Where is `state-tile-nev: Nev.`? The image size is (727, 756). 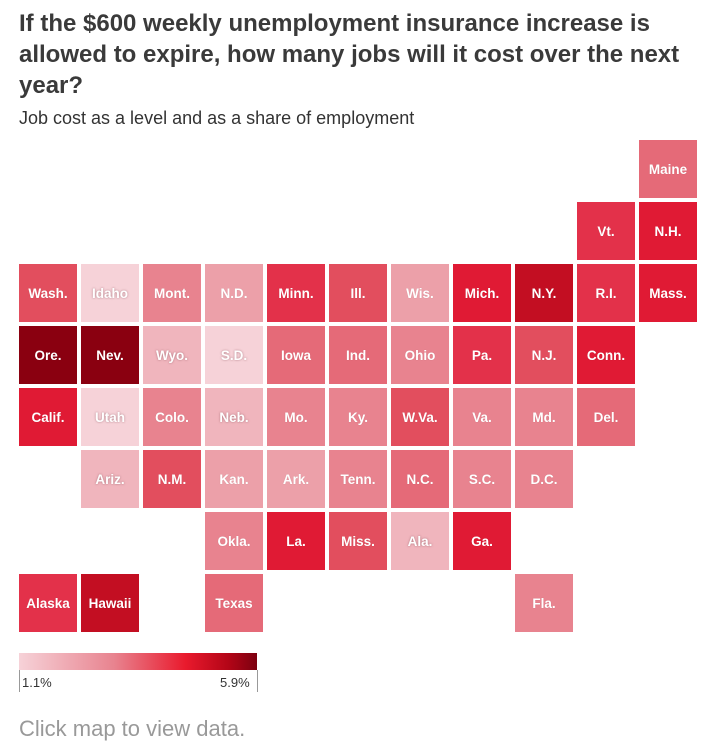 state-tile-nev: Nev. is located at coordinates (110, 355).